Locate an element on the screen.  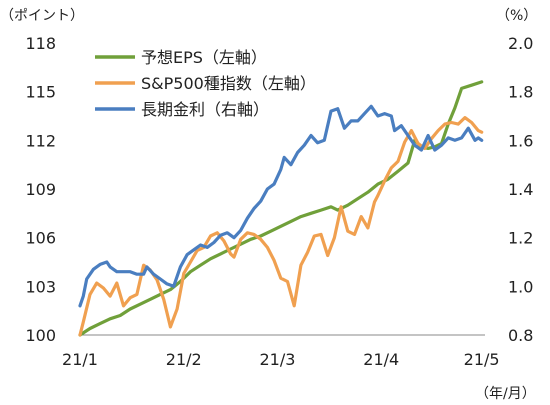
legend: 予想EPS（左軸） S&P500種指数（左軸） 長期金利（右軸） is located at coordinates (205, 83).